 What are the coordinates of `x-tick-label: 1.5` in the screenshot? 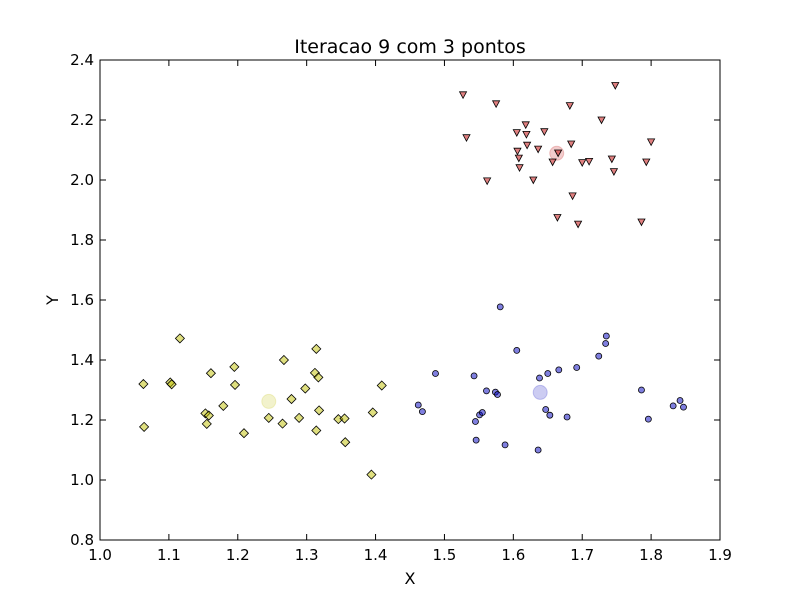 It's located at (445, 555).